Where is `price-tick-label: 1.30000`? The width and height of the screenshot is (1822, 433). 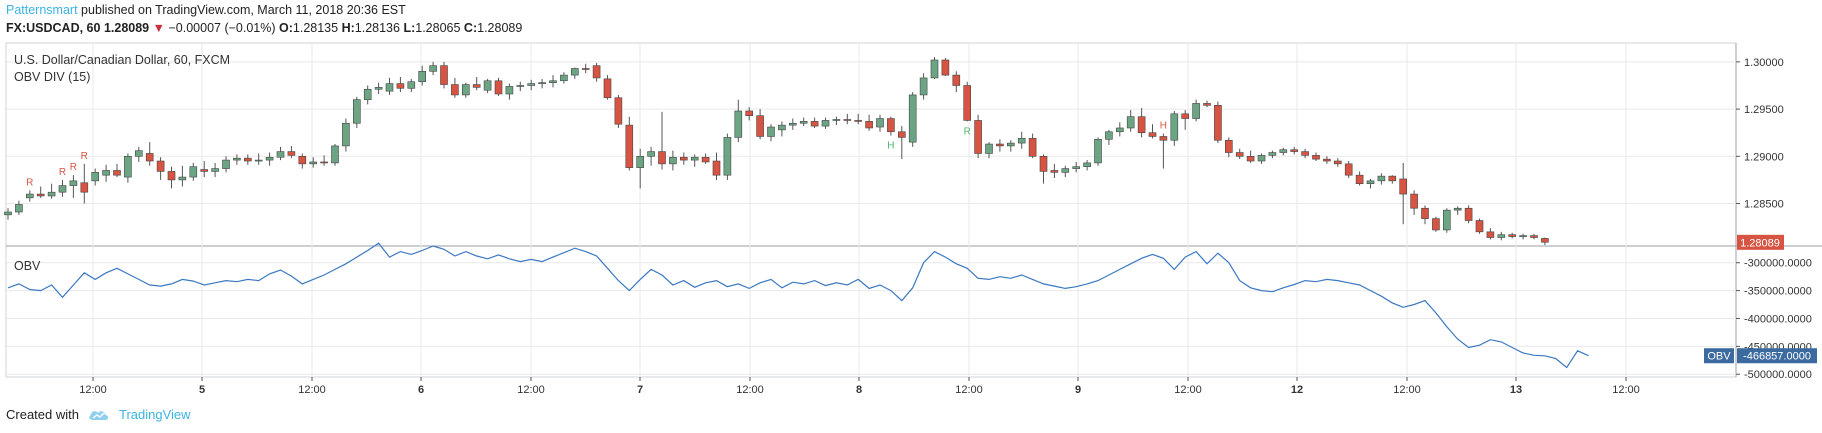
price-tick-label: 1.30000 is located at coordinates (1764, 63).